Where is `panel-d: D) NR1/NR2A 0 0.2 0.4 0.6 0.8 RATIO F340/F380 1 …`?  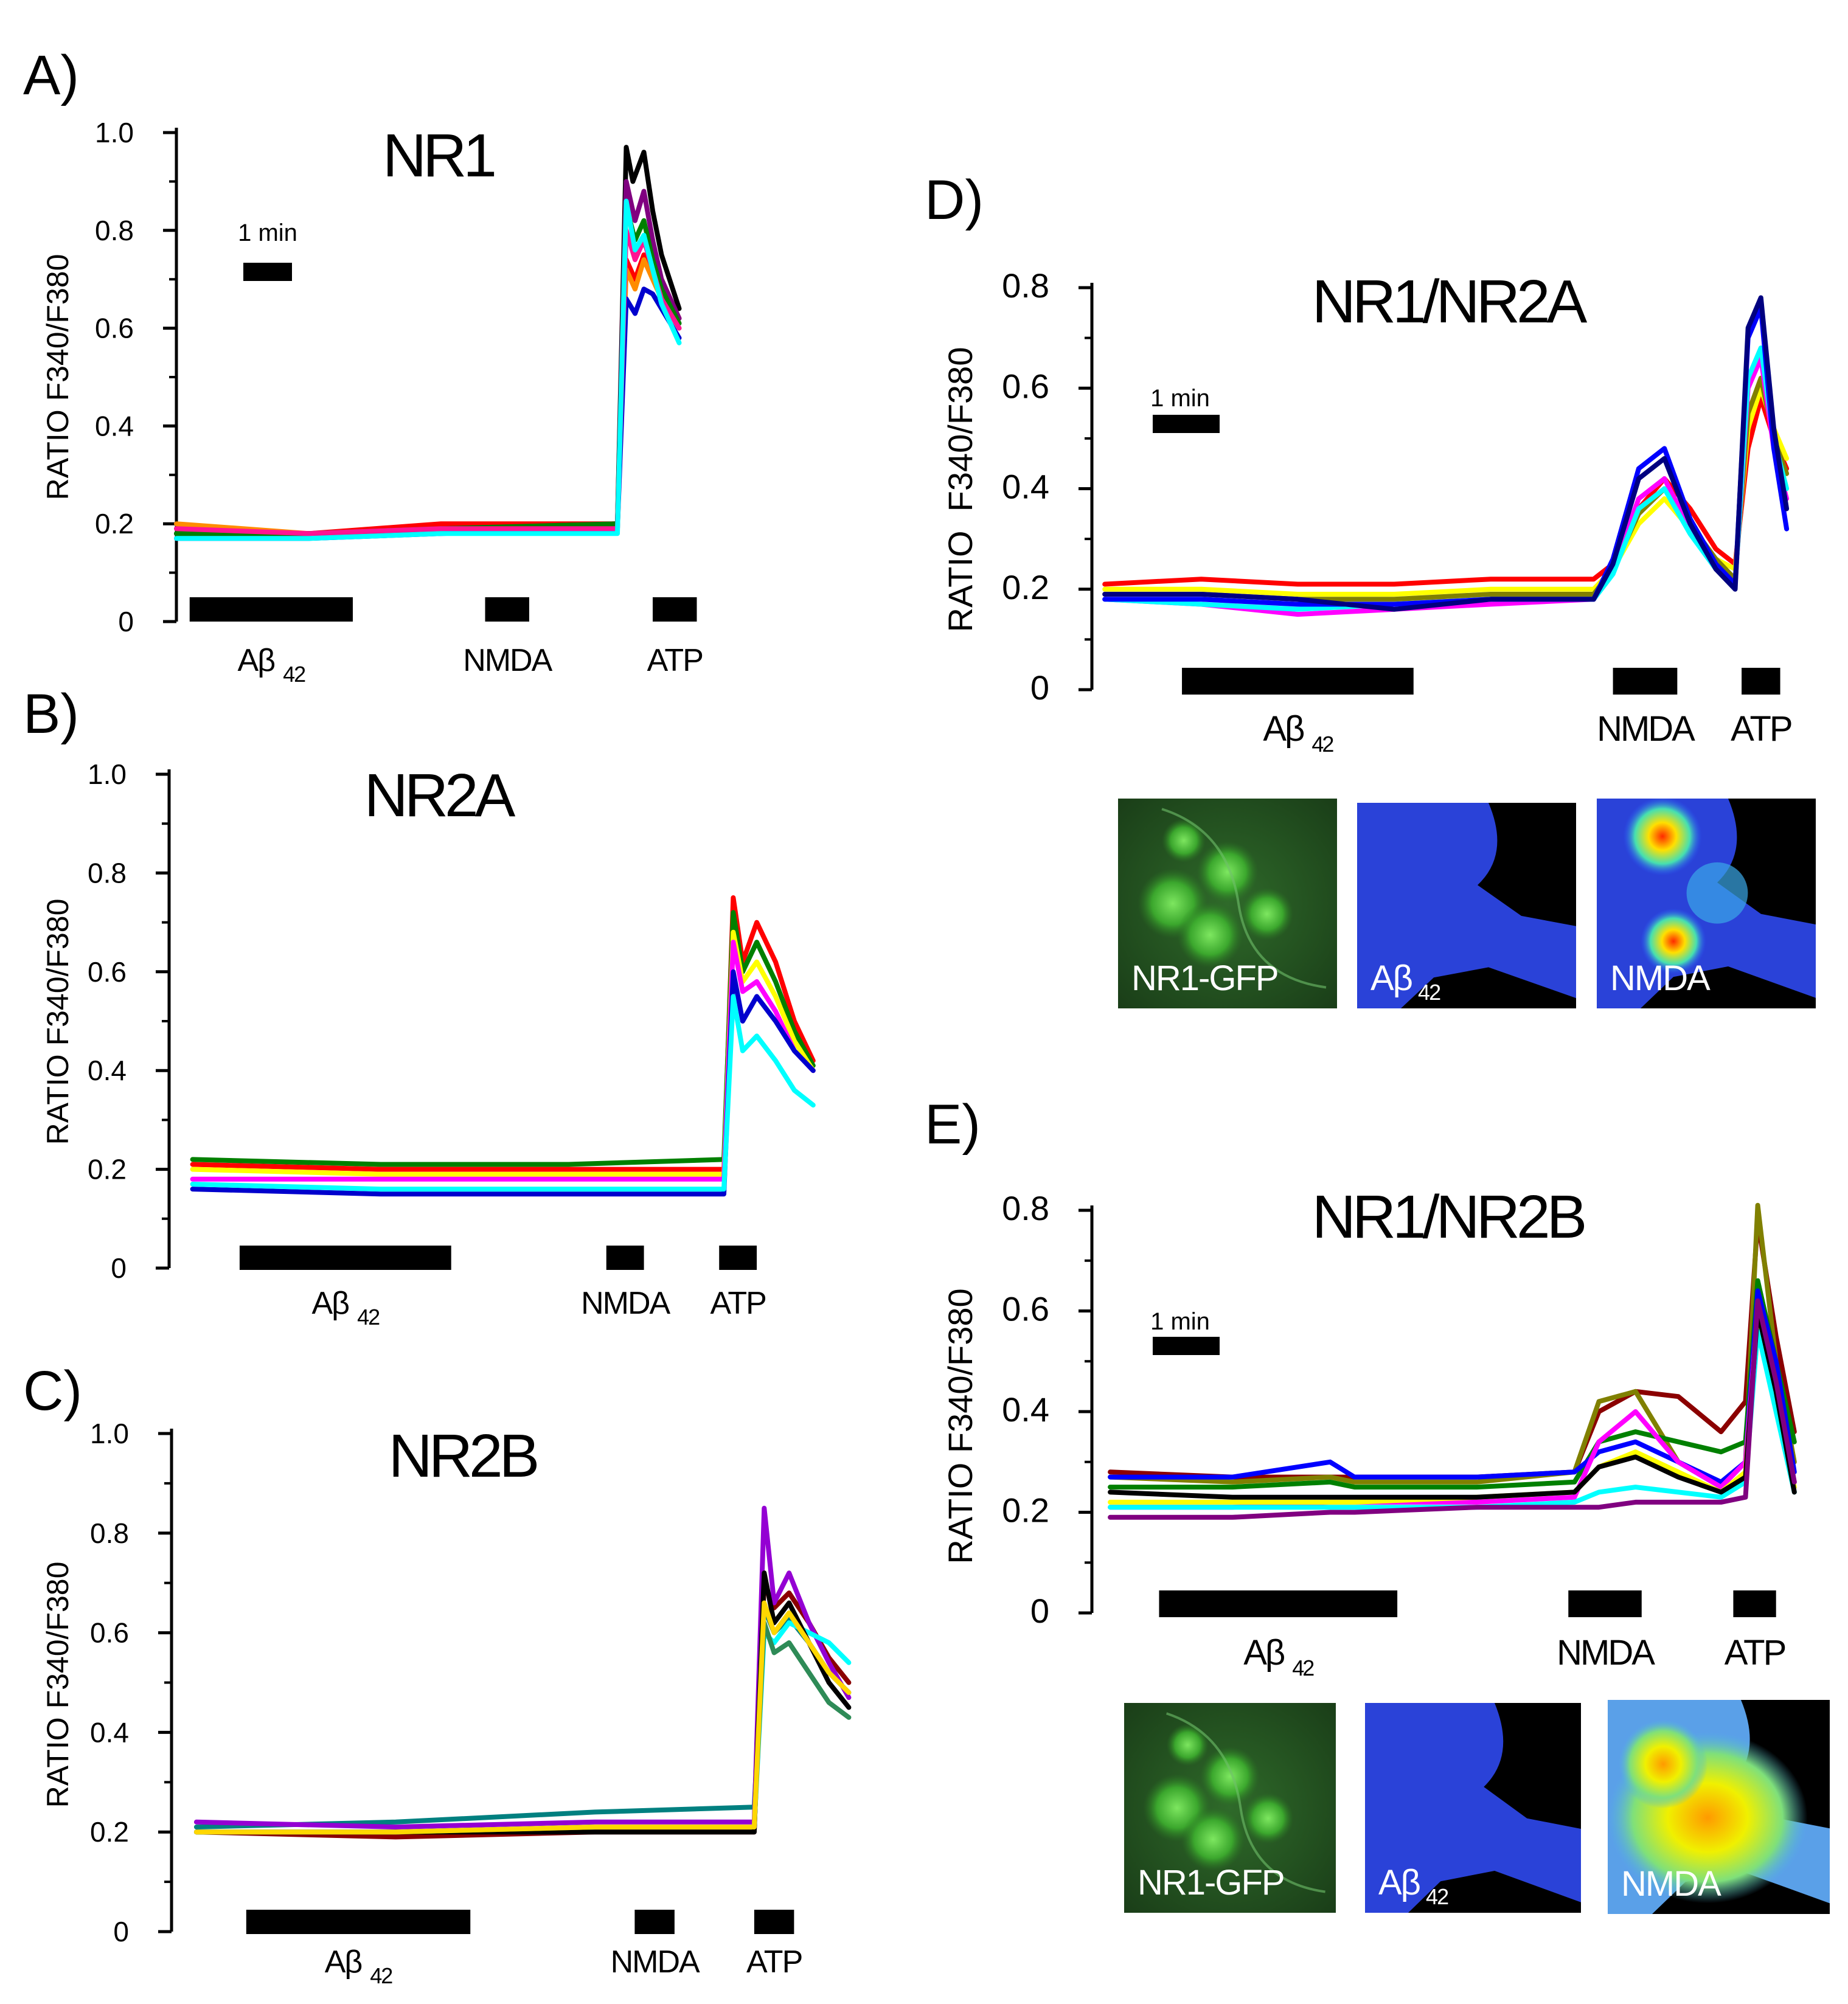 panel-d: D) NR1/NR2A 0 0.2 0.4 0.6 0.8 RATIO F340/F380 1 … is located at coordinates (1359, 463).